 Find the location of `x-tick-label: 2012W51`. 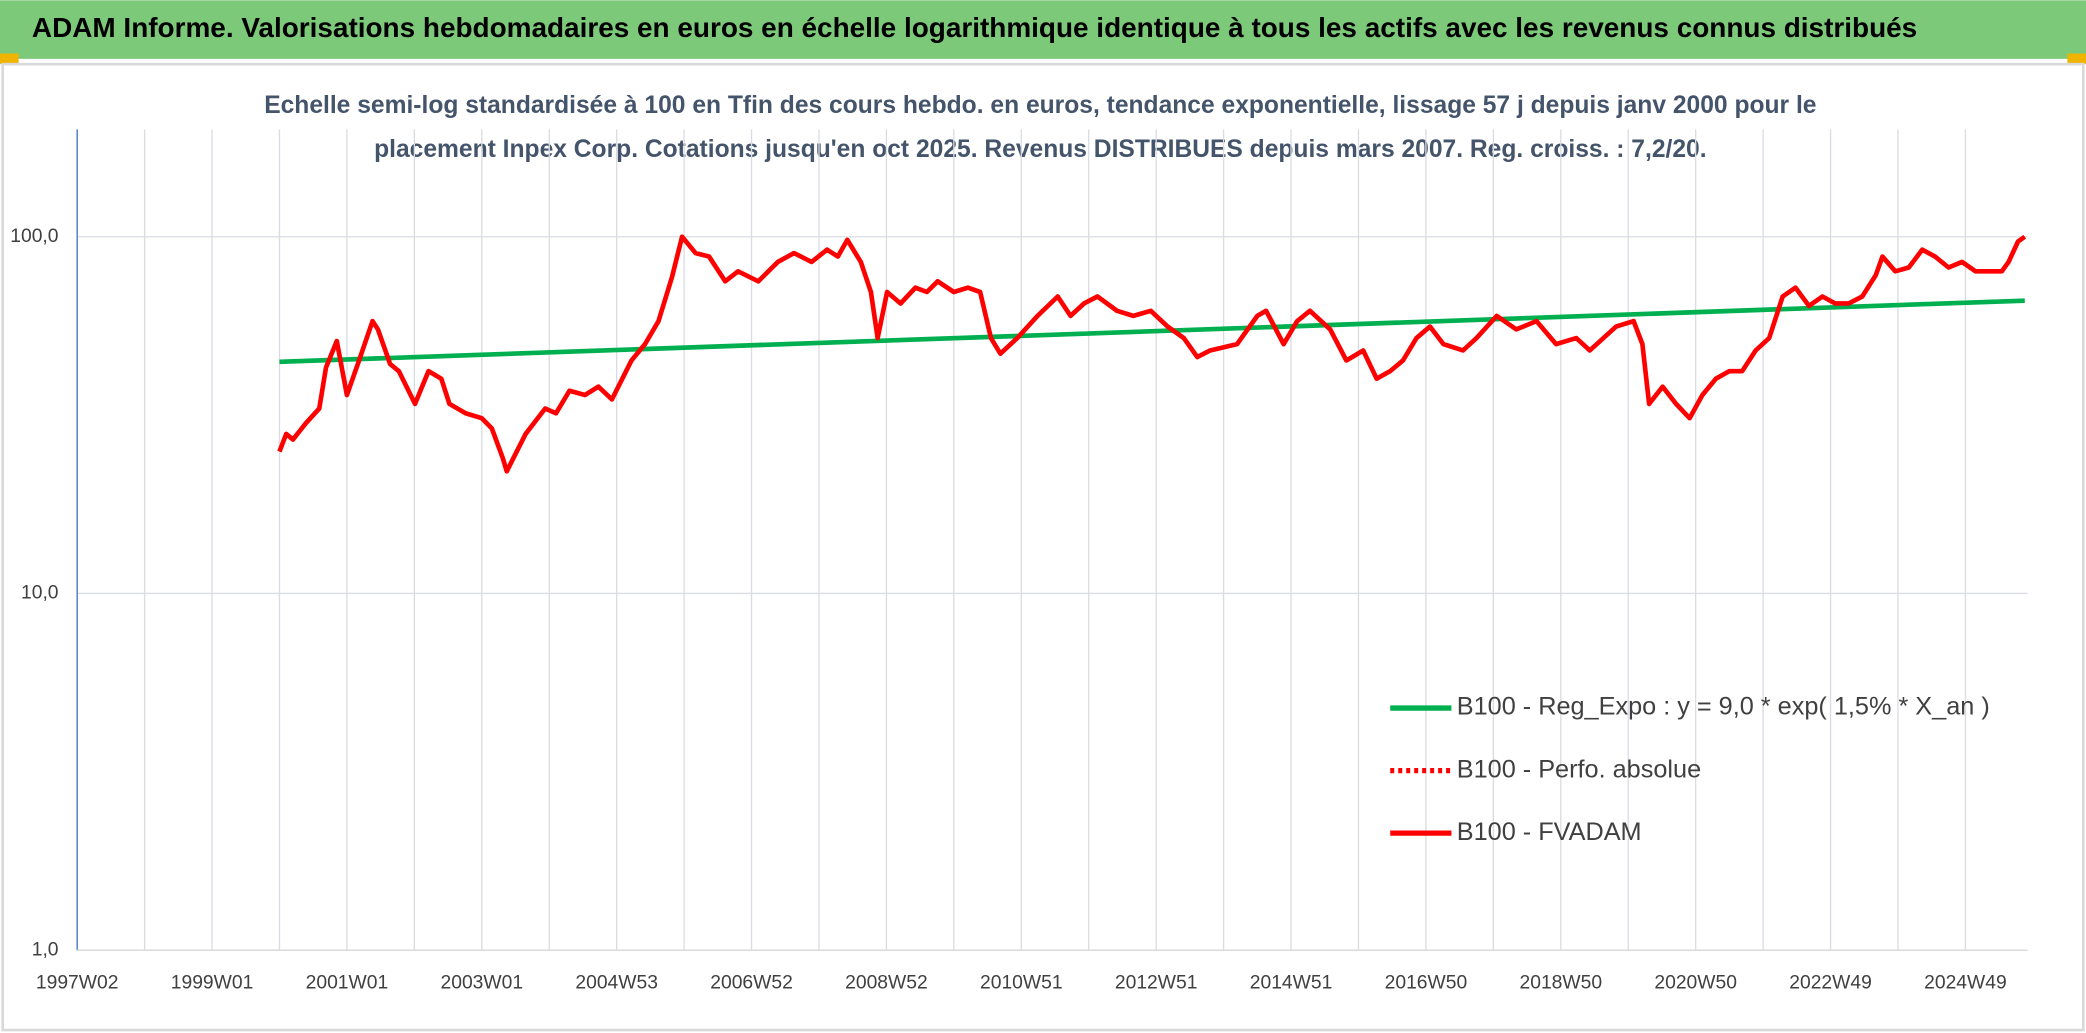

x-tick-label: 2012W51 is located at coordinates (1156, 983).